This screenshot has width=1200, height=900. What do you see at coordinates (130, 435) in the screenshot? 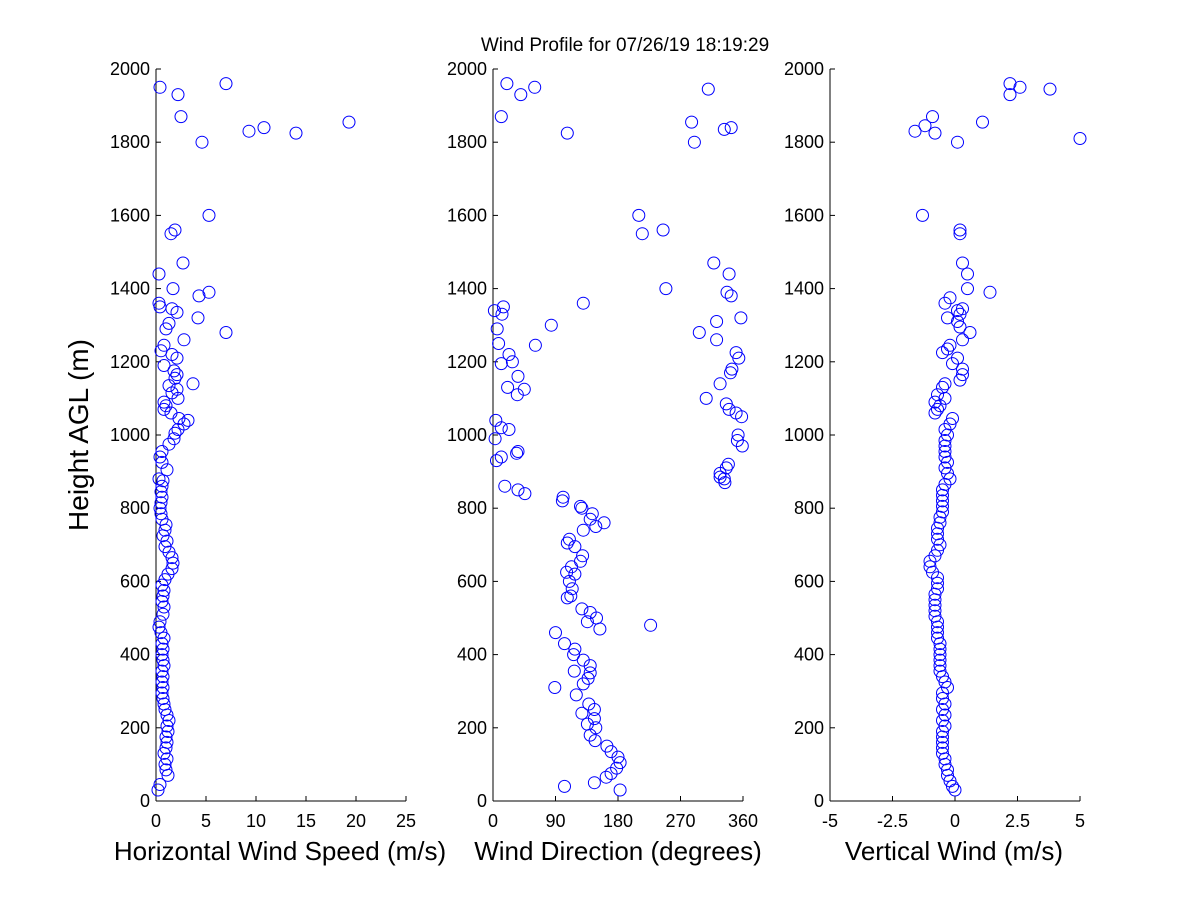
I see `speed-ytick-label: 1000` at bounding box center [130, 435].